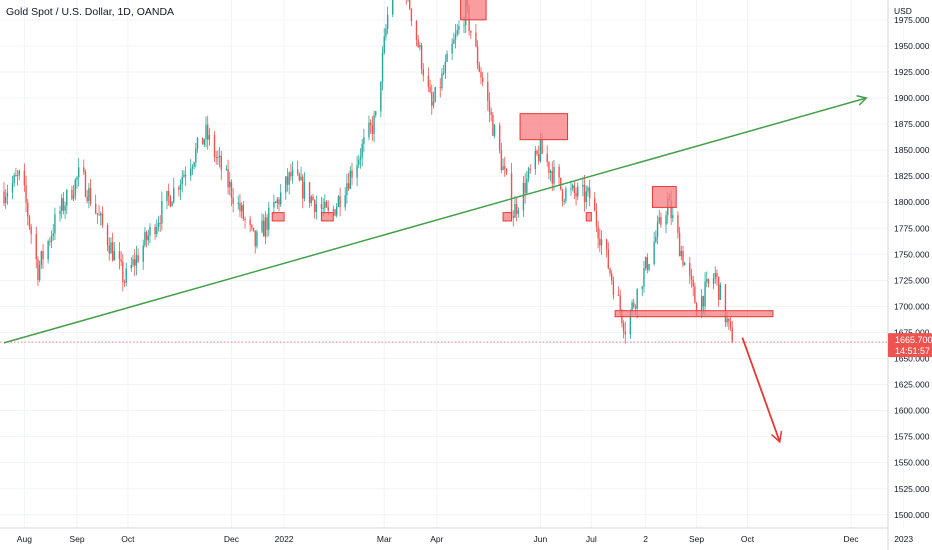  What do you see at coordinates (761, 390) in the screenshot?
I see `projection-arrow` at bounding box center [761, 390].